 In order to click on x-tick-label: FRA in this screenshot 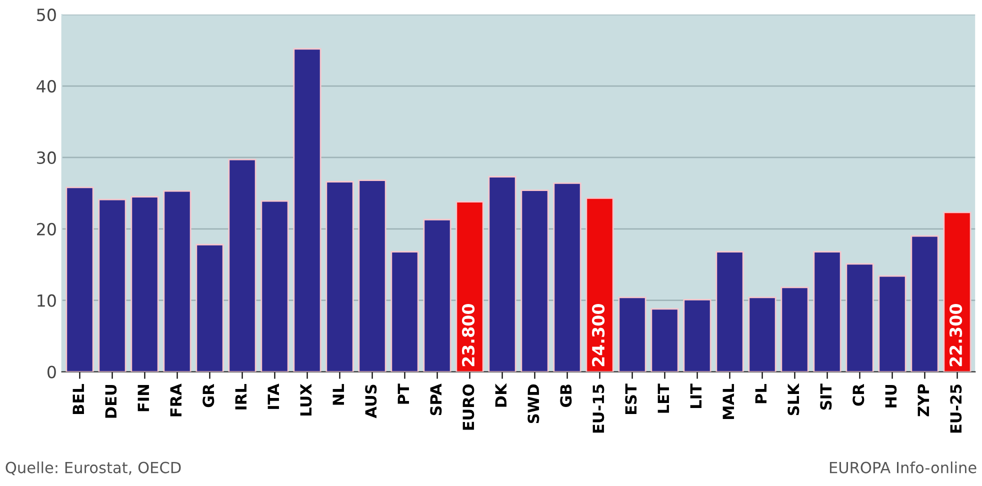, I will do `click(176, 400)`.